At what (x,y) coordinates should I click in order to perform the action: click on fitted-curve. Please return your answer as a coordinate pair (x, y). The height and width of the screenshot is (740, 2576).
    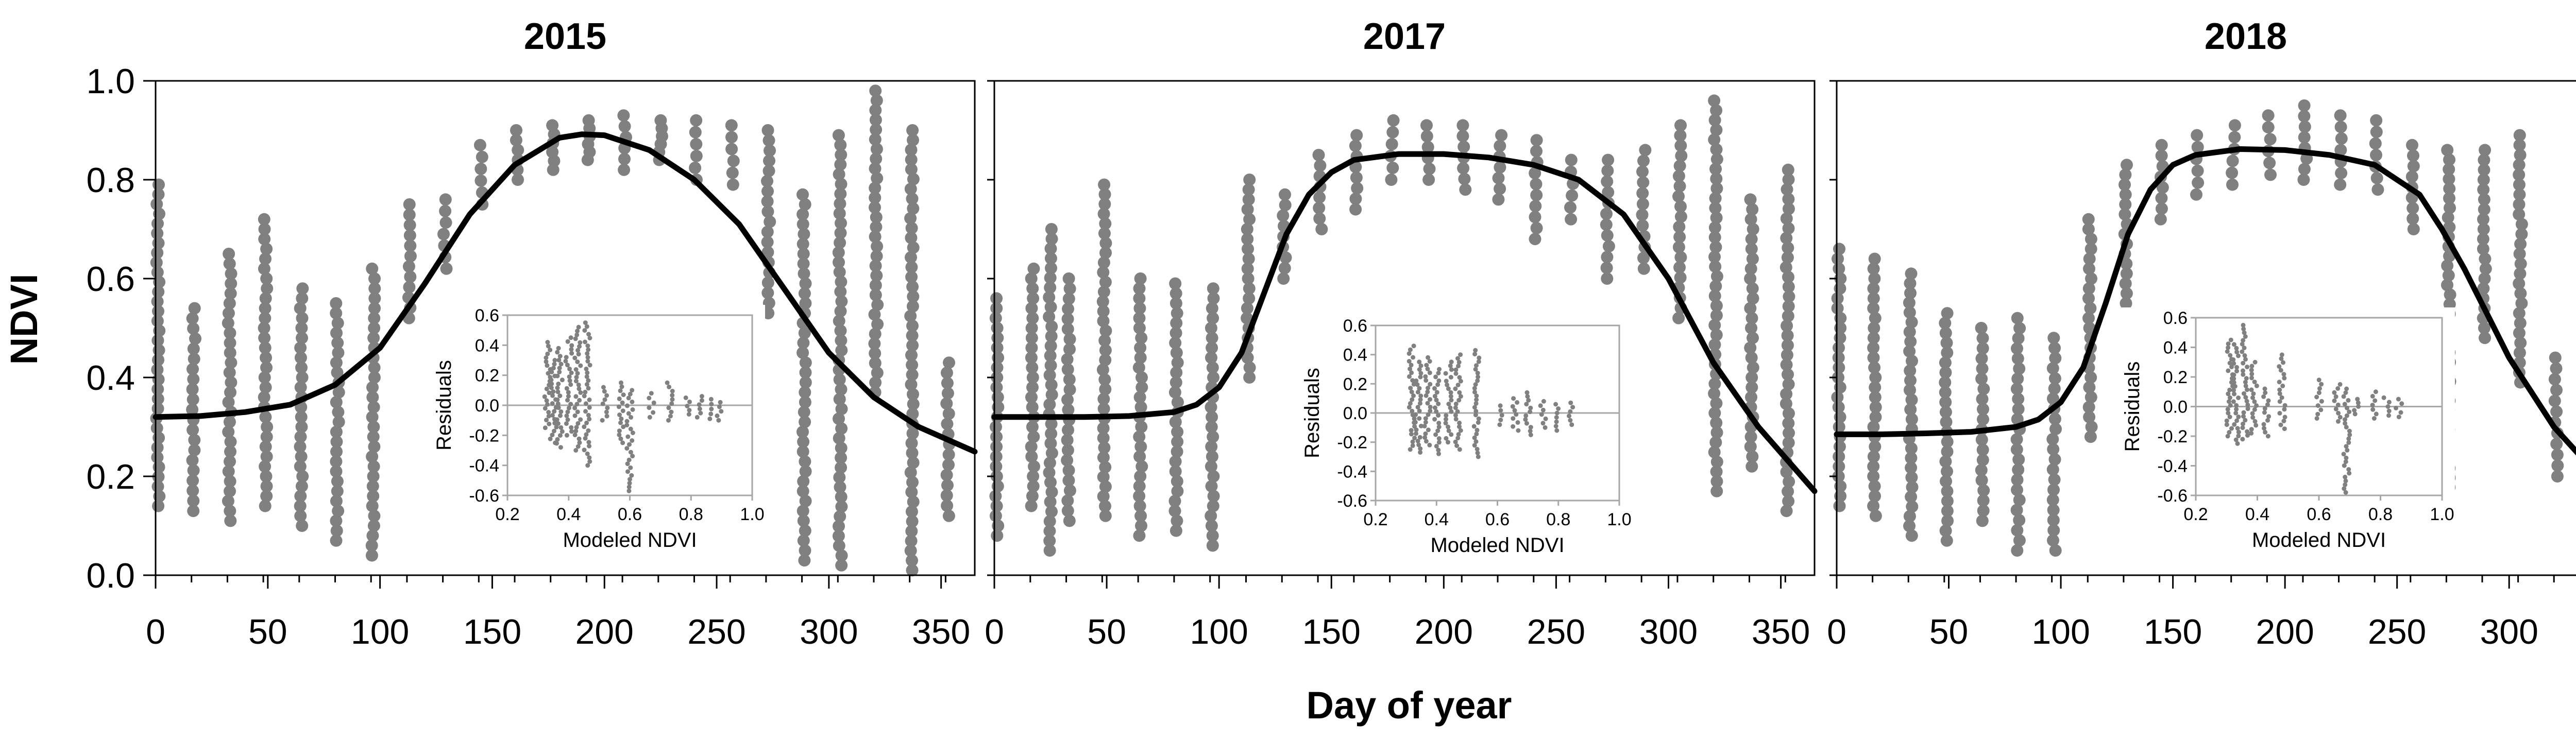
    Looking at the image, I should click on (565, 293).